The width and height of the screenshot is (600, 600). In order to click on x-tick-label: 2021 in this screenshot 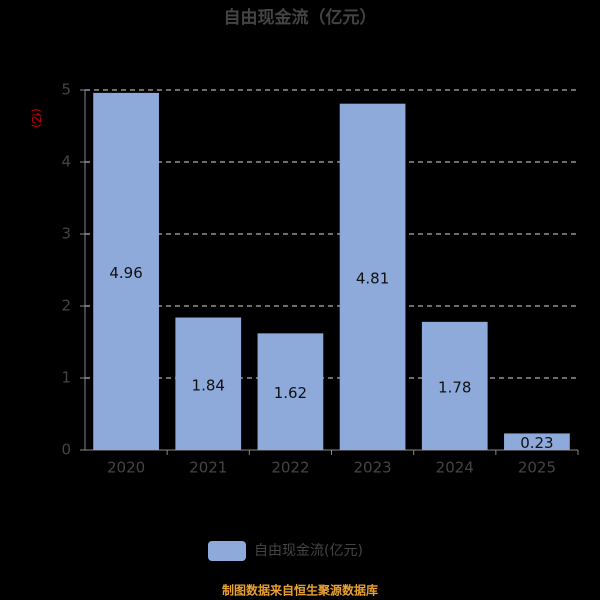, I will do `click(208, 468)`.